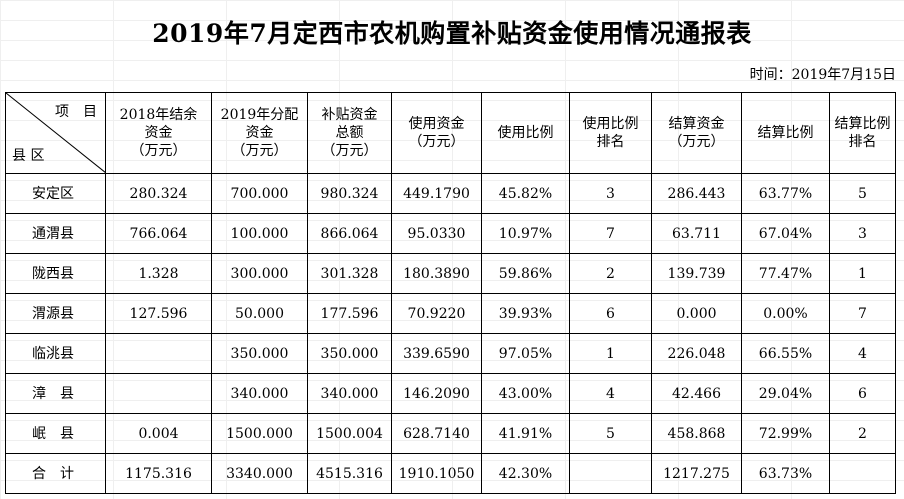  Describe the element at coordinates (696, 353) in the screenshot. I see `settled-funds-cell: 226.048` at that location.